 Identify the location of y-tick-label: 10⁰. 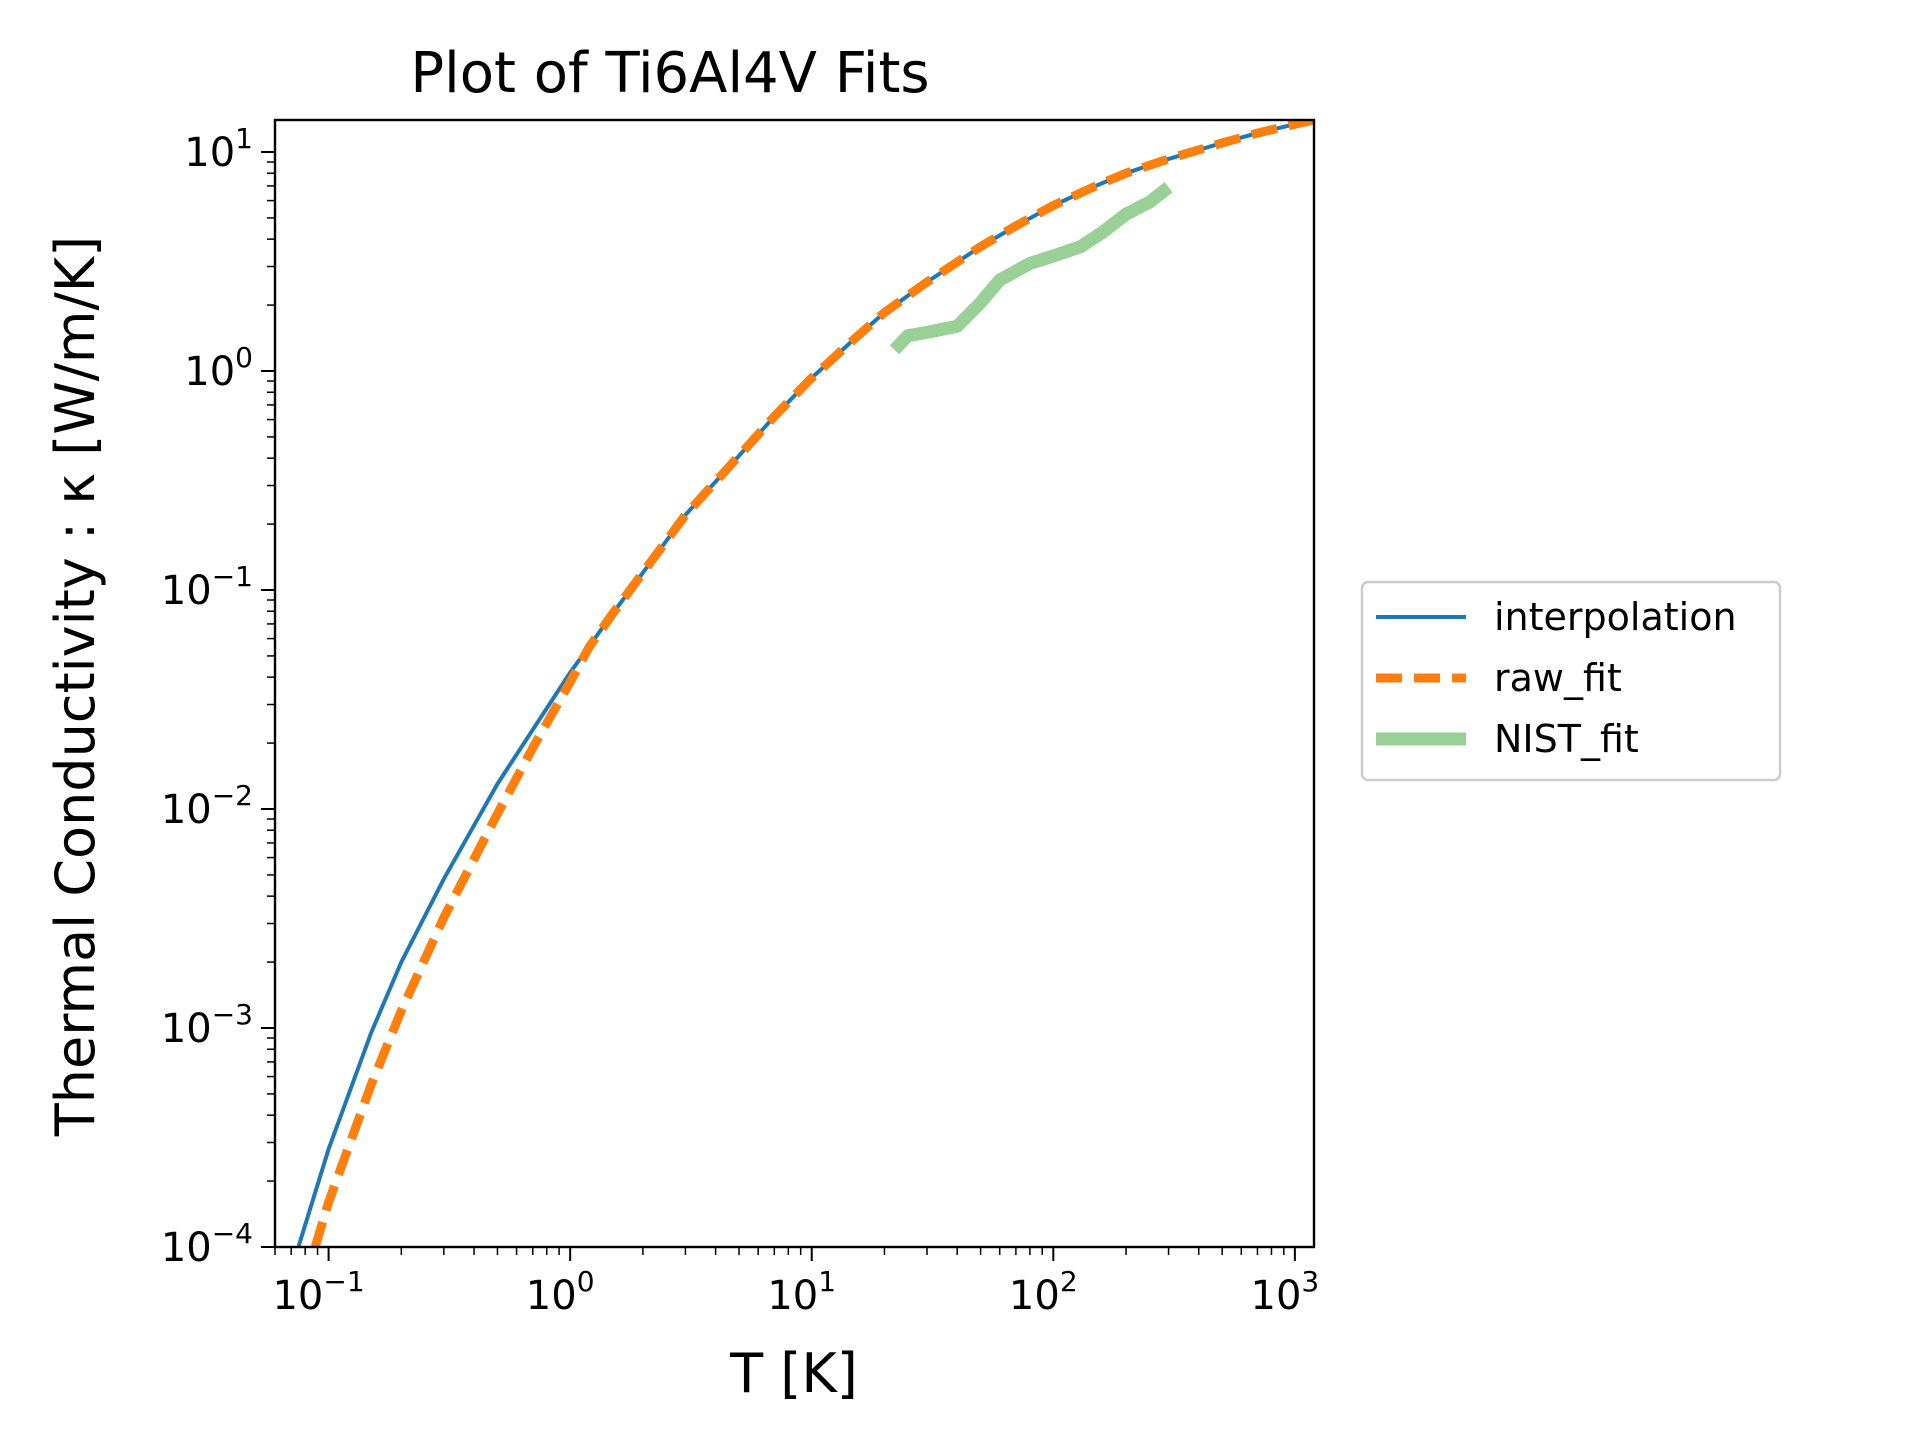
(218, 368).